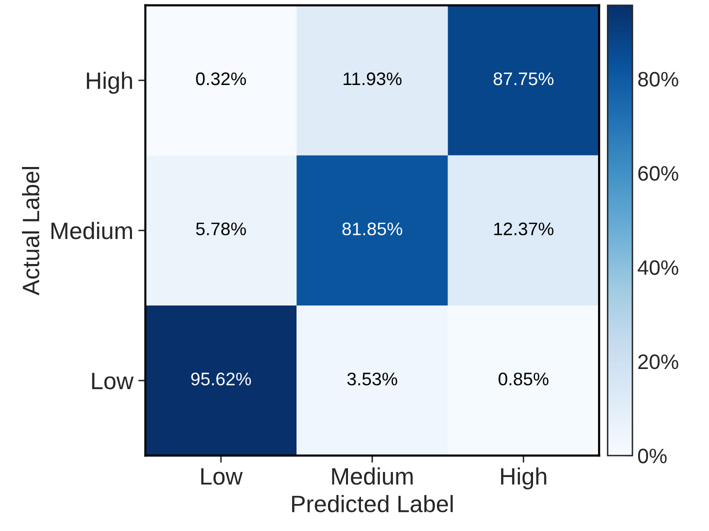  Describe the element at coordinates (372, 379) in the screenshot. I see `data-label: 3.53%` at that location.